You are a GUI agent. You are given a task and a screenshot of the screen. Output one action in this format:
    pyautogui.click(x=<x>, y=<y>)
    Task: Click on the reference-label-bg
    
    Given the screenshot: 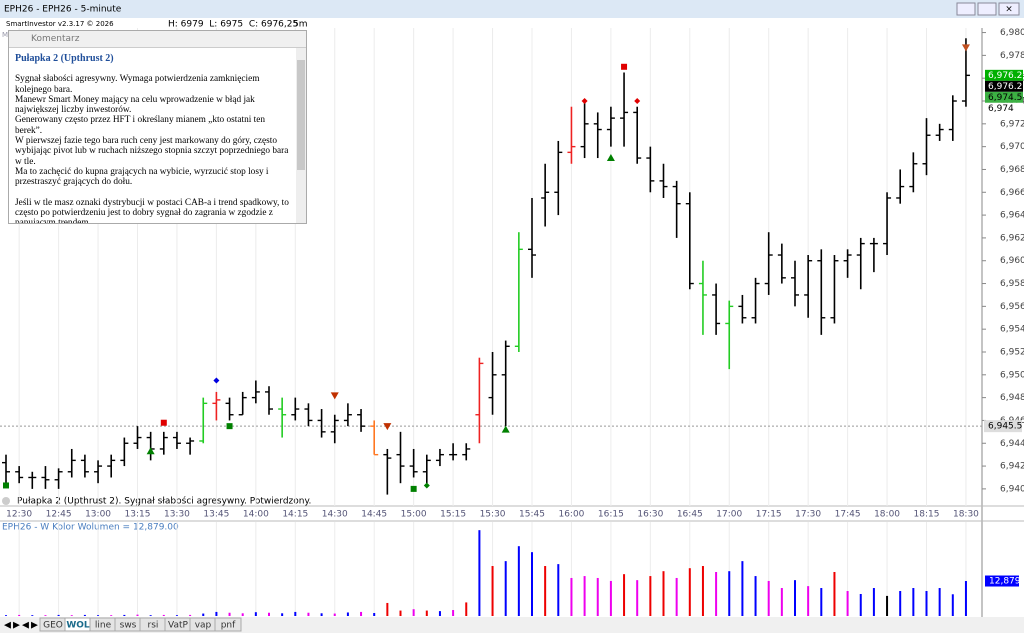 What is the action you would take?
    pyautogui.click(x=1003, y=426)
    